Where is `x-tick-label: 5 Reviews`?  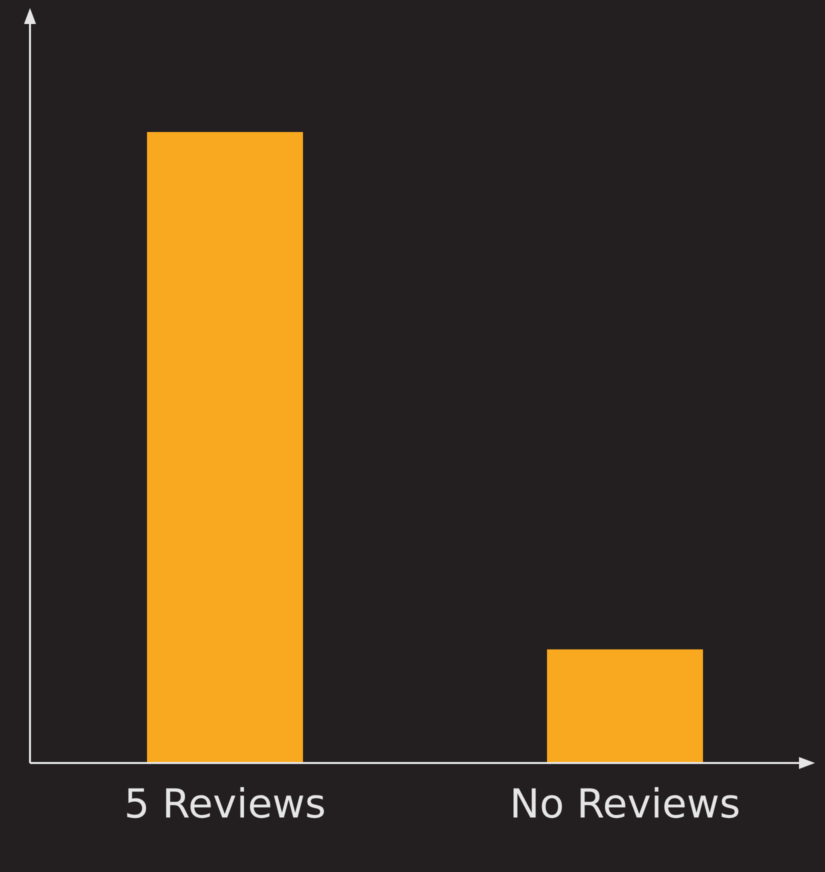 x-tick-label: 5 Reviews is located at coordinates (225, 804).